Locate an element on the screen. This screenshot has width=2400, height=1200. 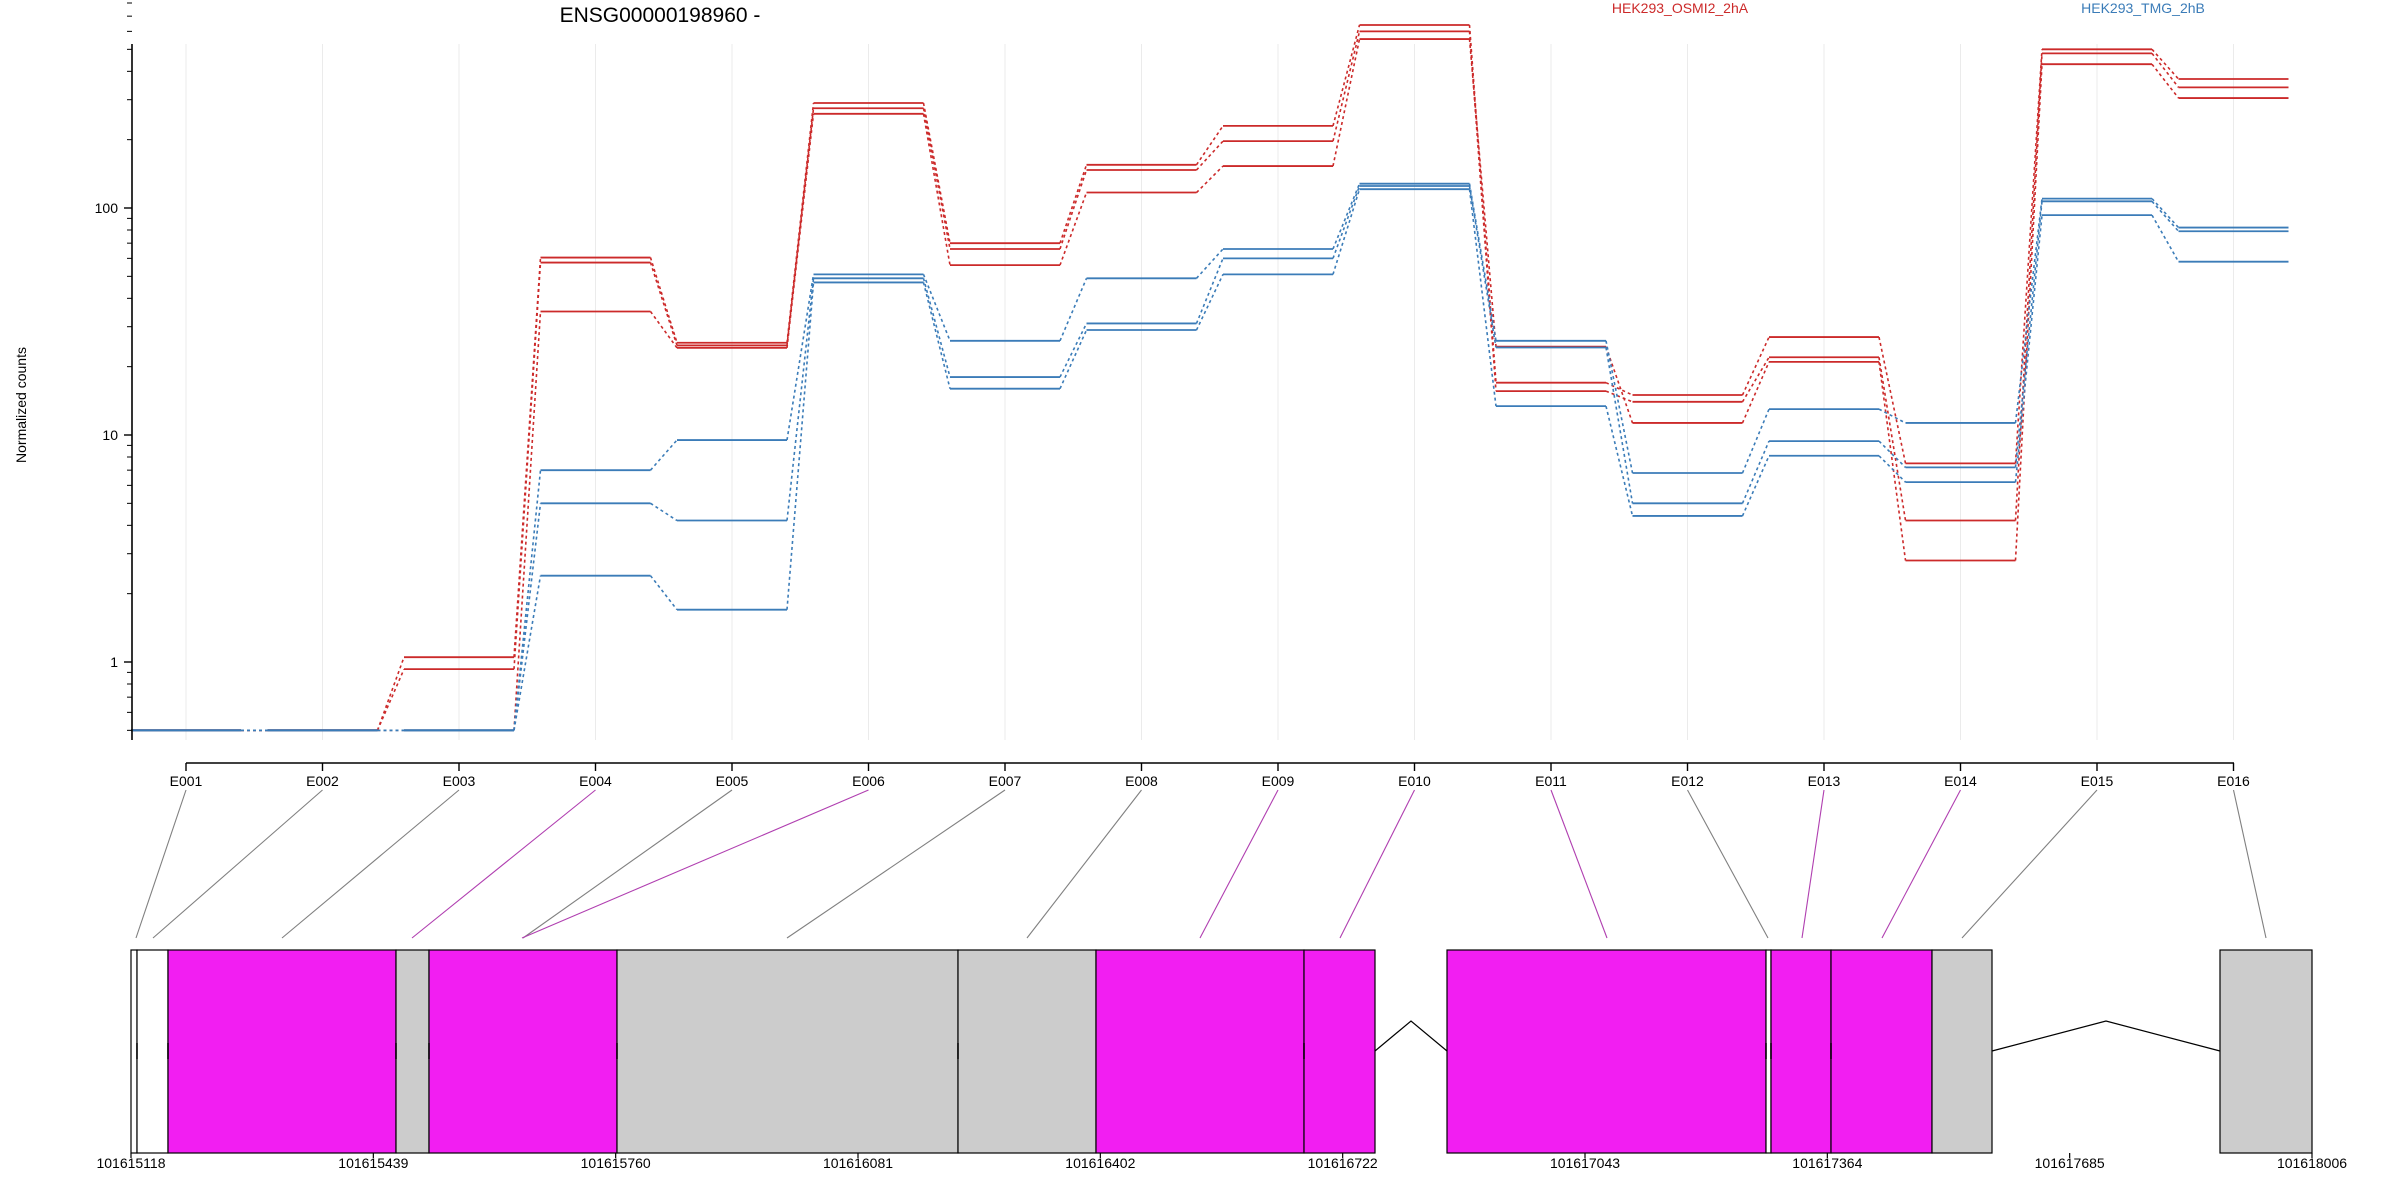
connector-line-e011 is located at coordinates (1579, 864).